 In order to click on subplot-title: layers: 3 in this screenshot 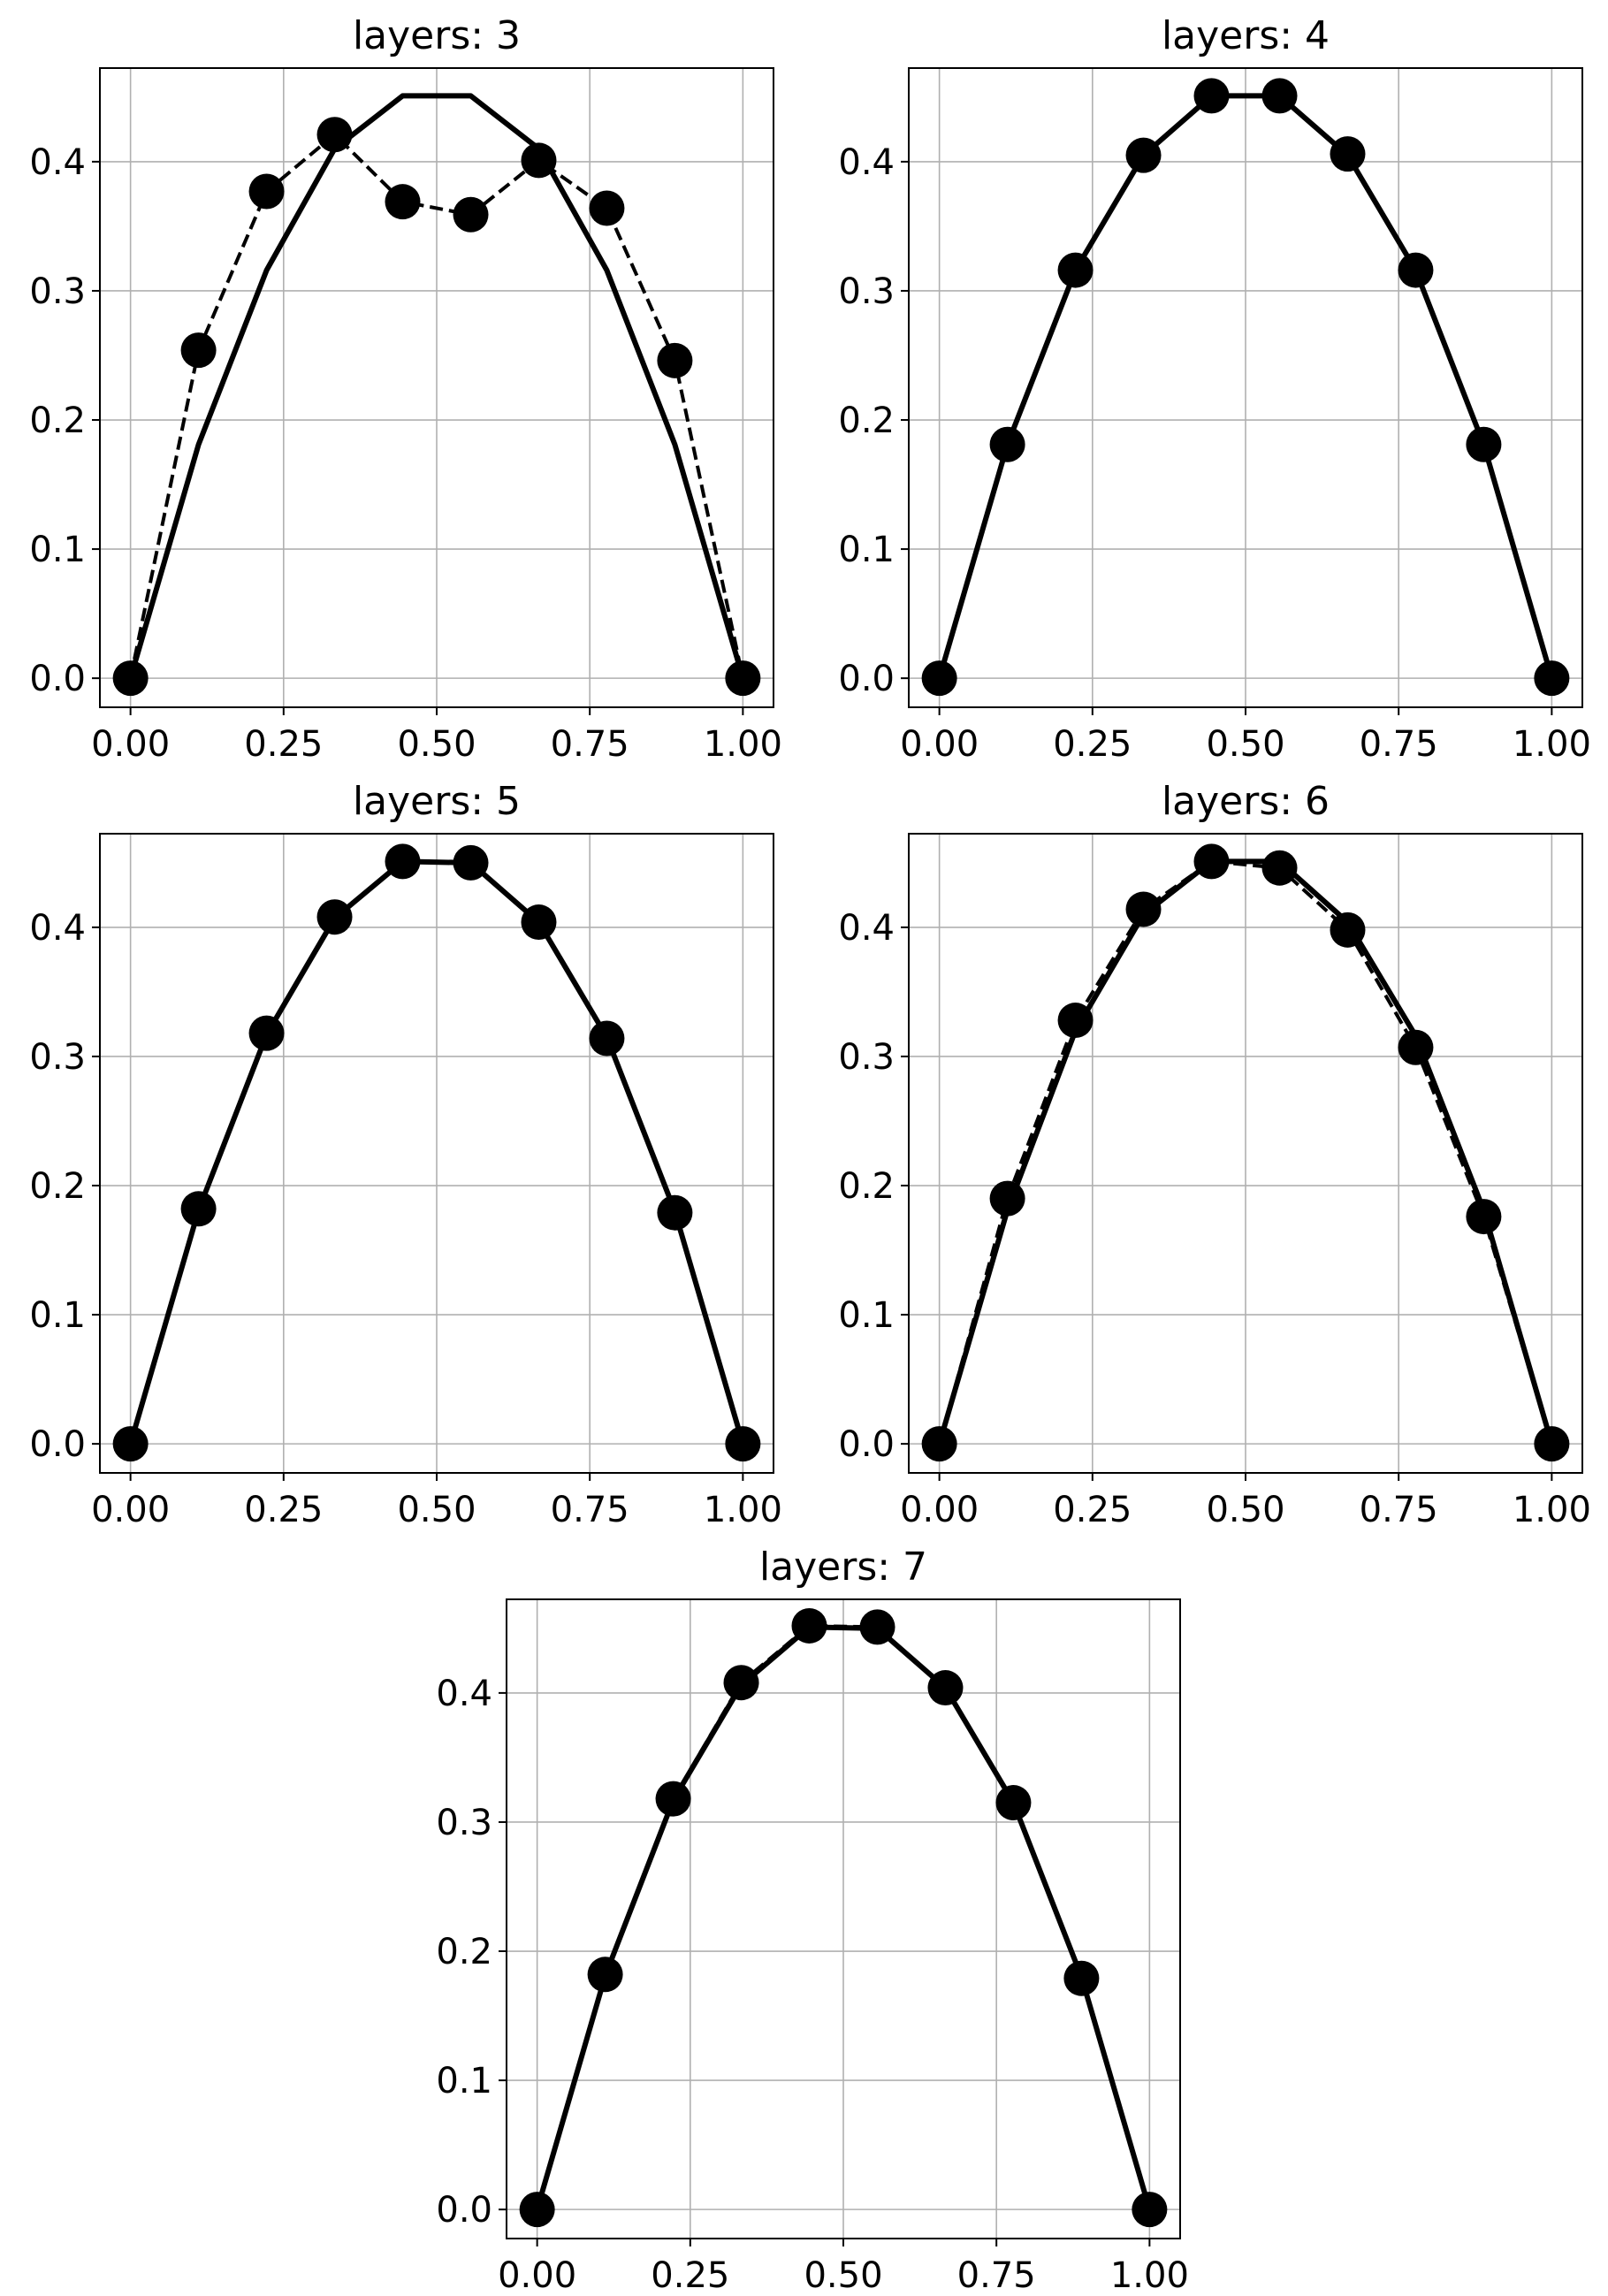, I will do `click(437, 35)`.